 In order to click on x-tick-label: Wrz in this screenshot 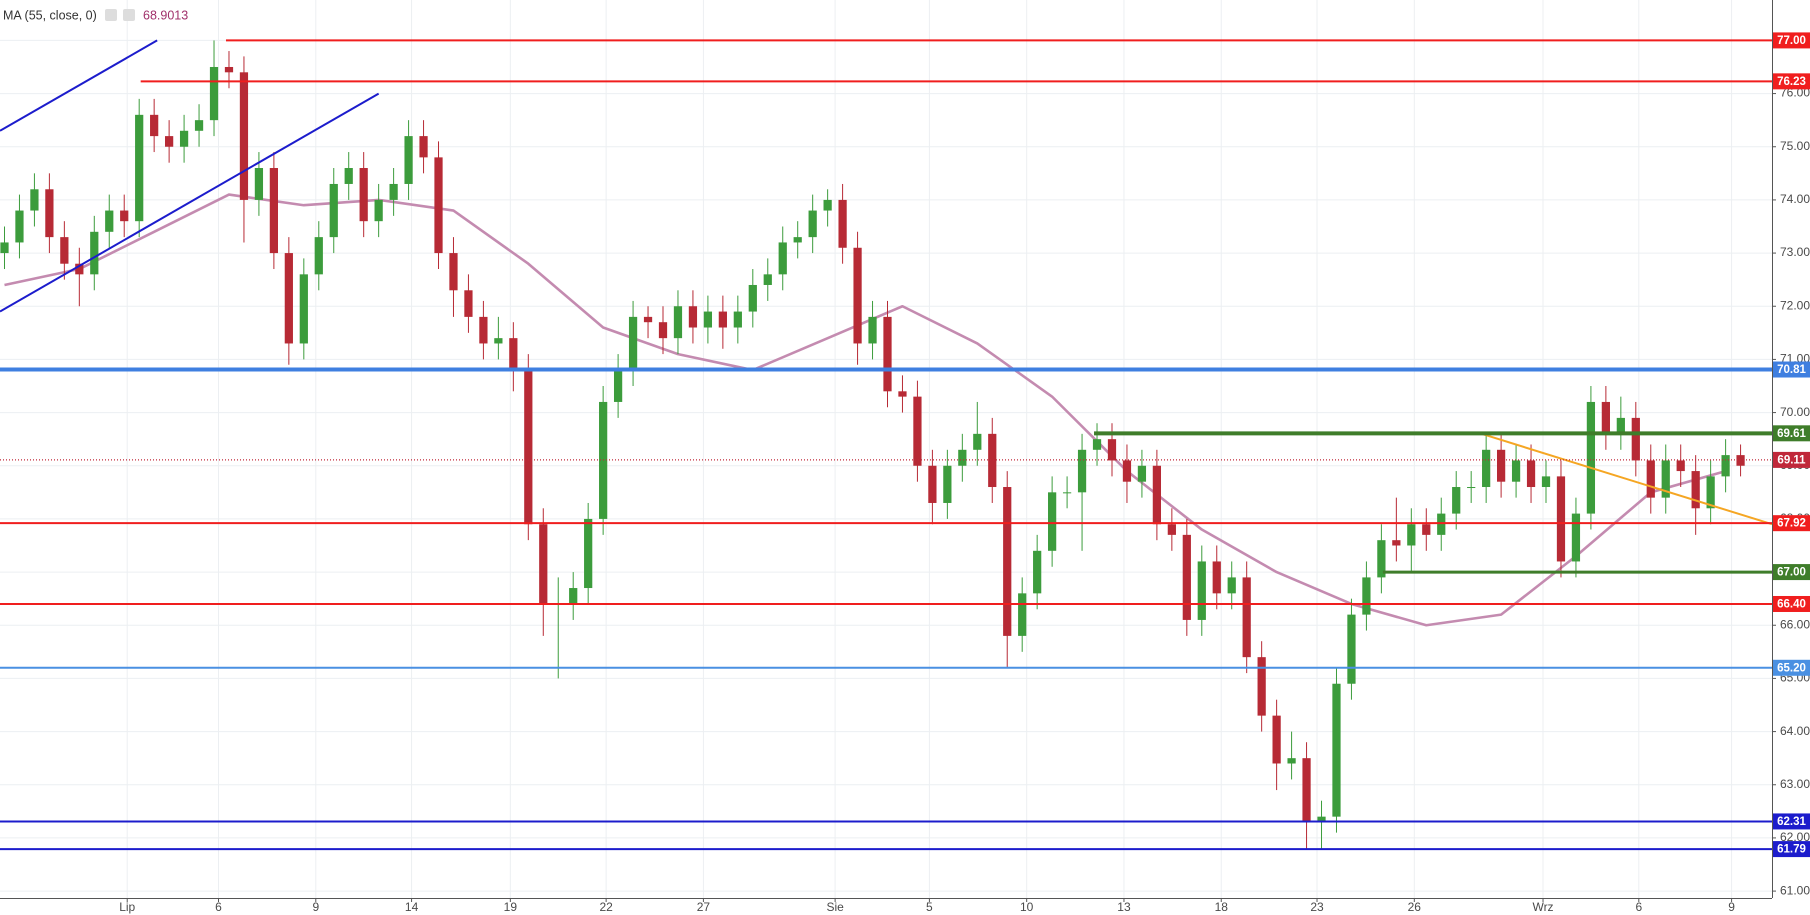, I will do `click(1542, 907)`.